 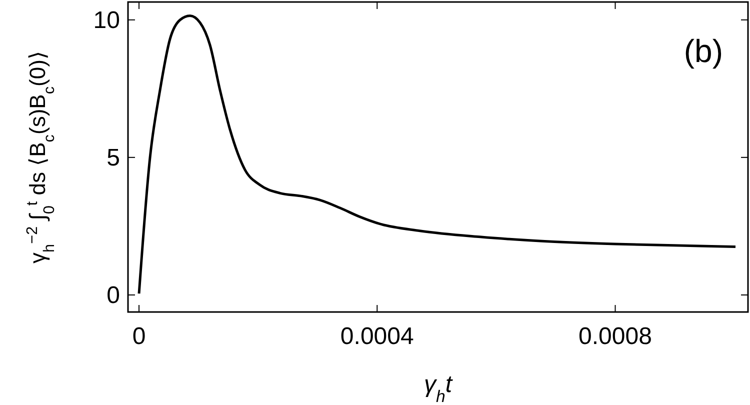 What do you see at coordinates (615, 336) in the screenshot?
I see `x-tick-label: 0.0008` at bounding box center [615, 336].